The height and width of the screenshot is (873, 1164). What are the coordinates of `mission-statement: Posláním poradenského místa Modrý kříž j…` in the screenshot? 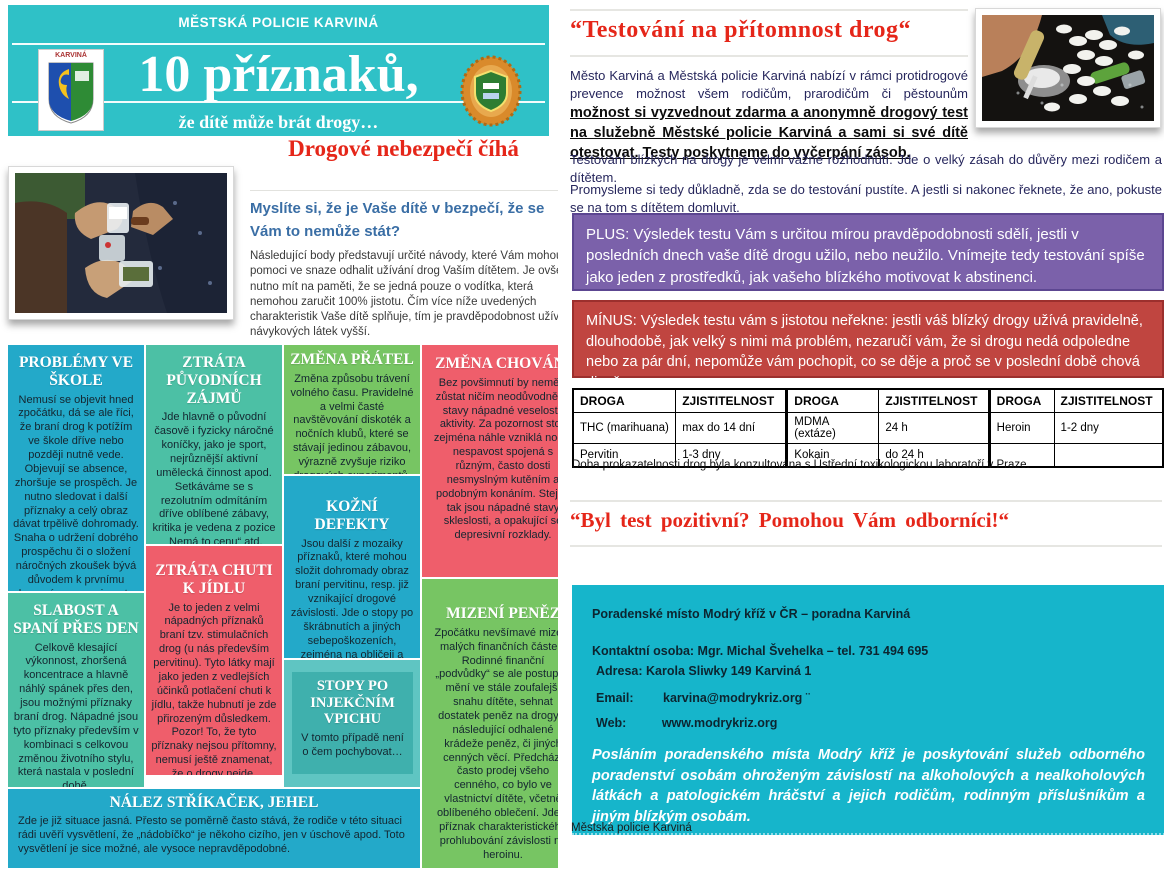 It's located at (868, 786).